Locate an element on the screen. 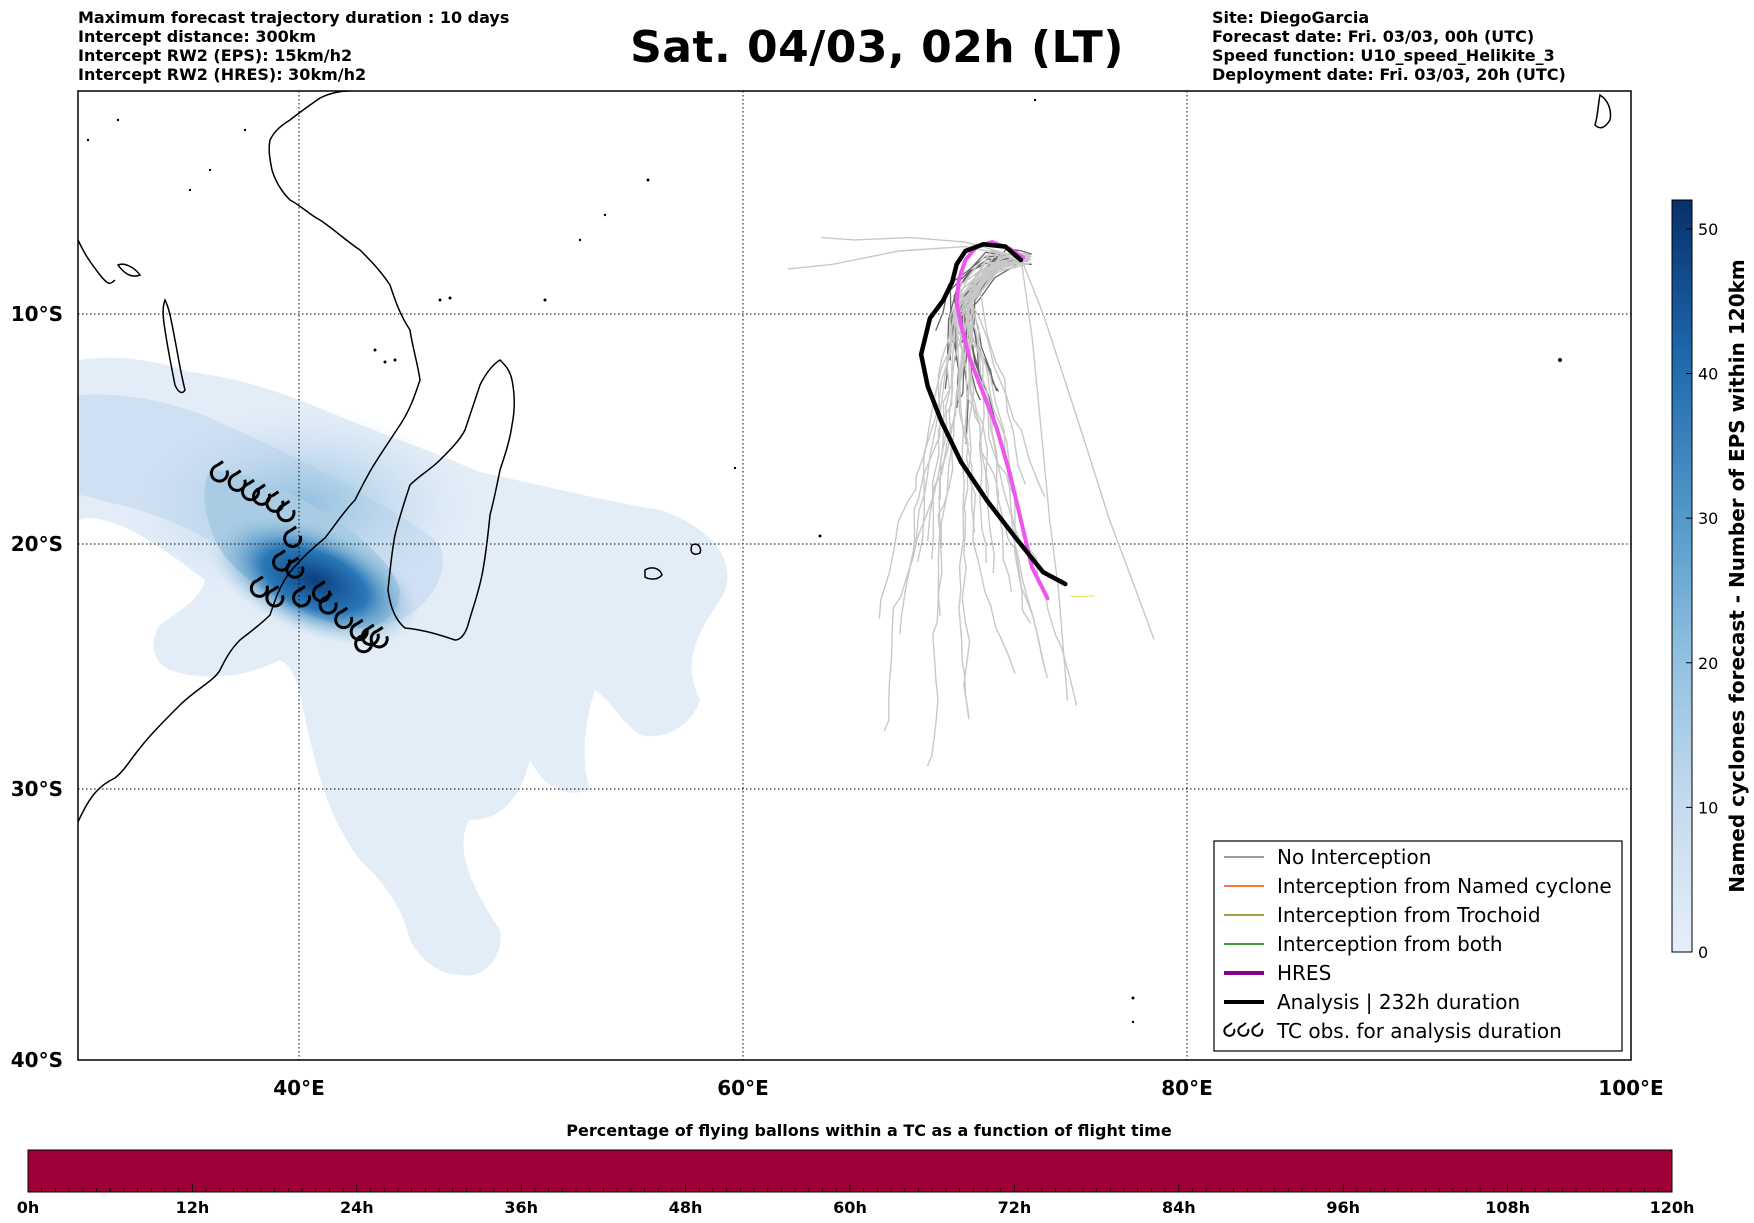 The image size is (1754, 1223). lon-tick-60: 60°E is located at coordinates (743, 1088).